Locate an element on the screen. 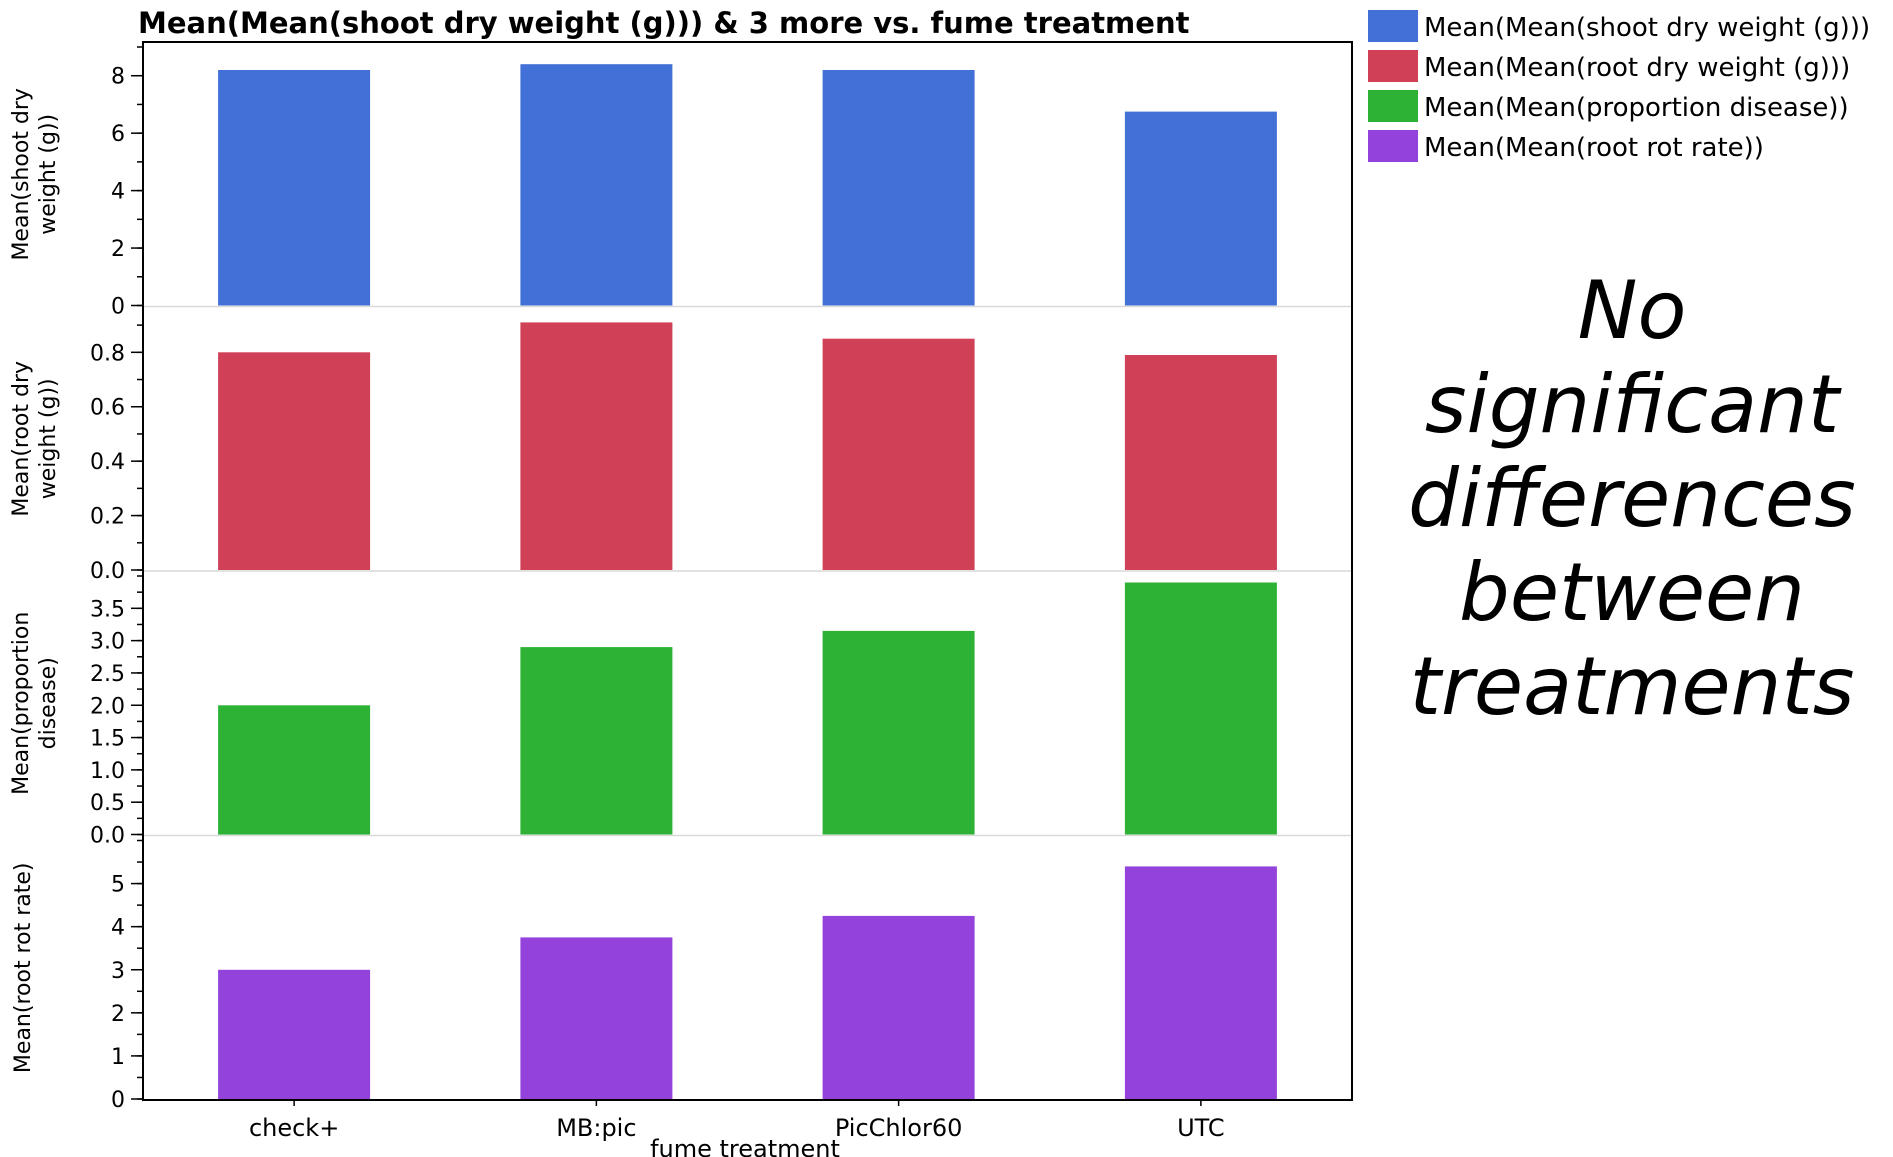  legend-label: Mean(Mean(root rot rate)) is located at coordinates (1594, 148).